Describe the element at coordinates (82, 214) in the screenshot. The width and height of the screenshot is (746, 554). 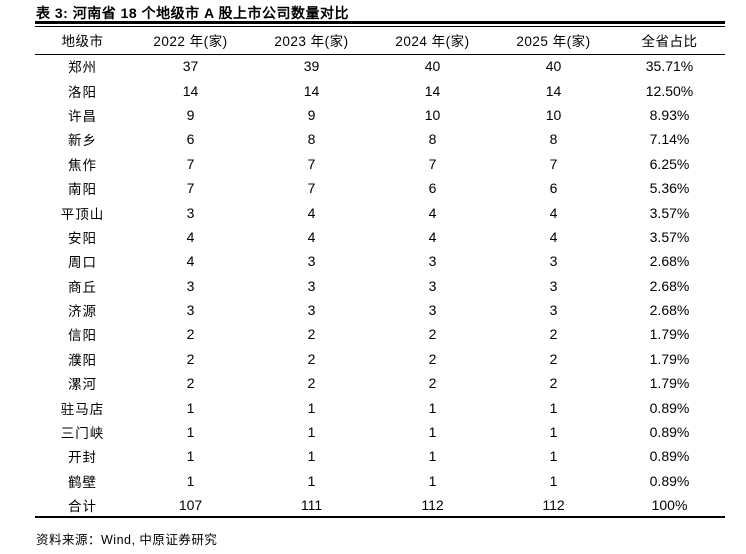
I see `city-cell: 平顶山` at that location.